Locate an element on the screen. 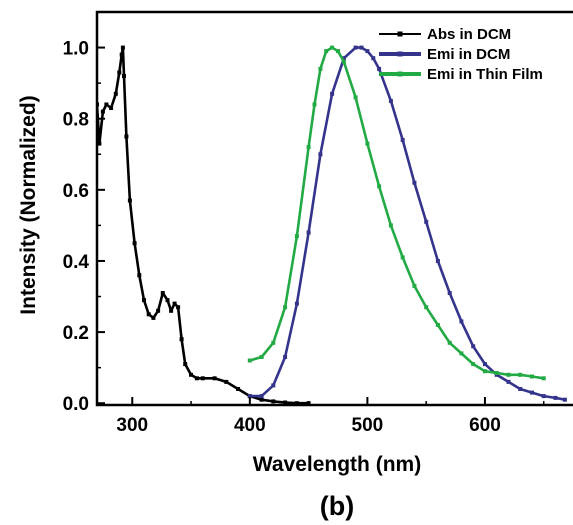  figure-caption: (b) is located at coordinates (337, 506).